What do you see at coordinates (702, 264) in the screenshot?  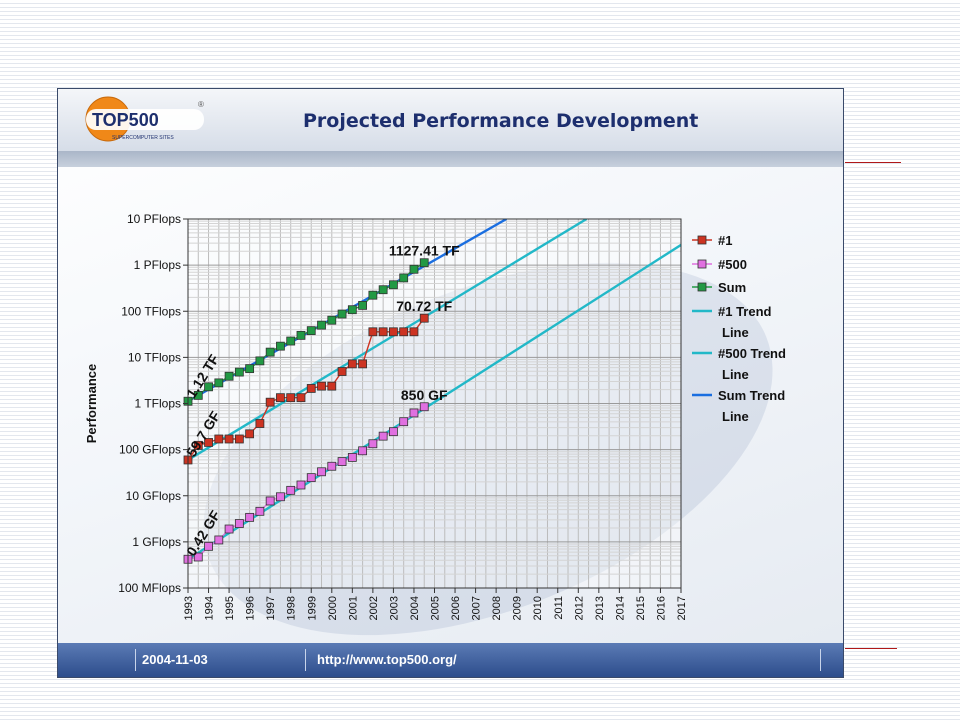 I see `legend-swatch-marker` at bounding box center [702, 264].